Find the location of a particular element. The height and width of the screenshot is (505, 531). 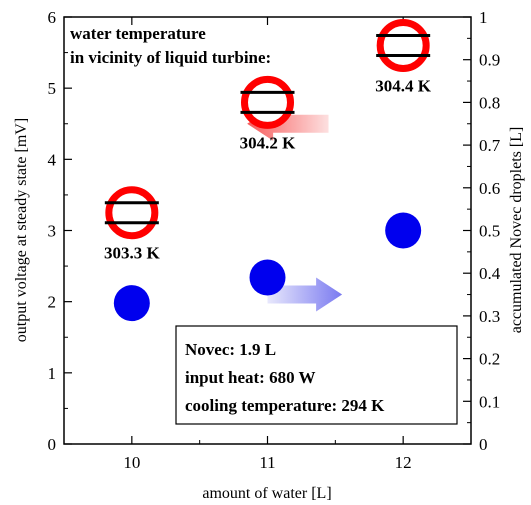

y-right-tick-label: 0.6 is located at coordinates (489, 188).